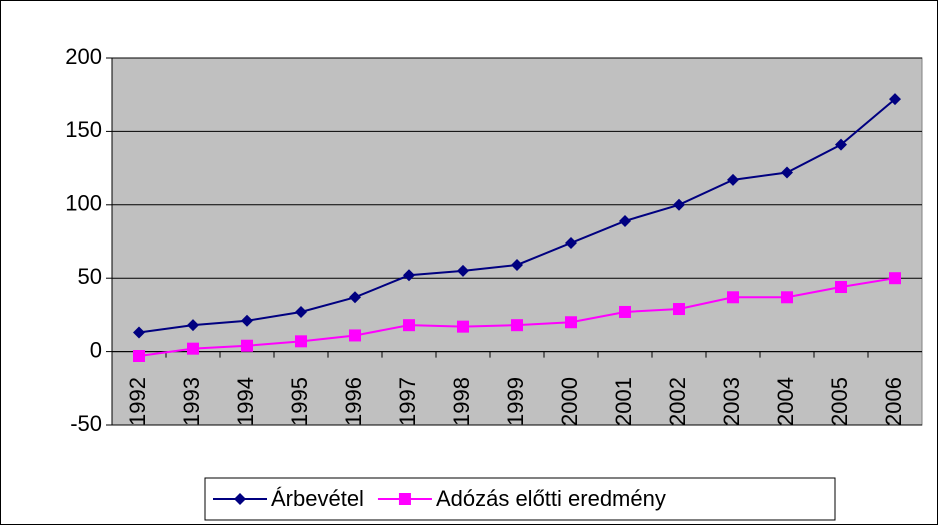  What do you see at coordinates (731, 401) in the screenshot?
I see `x-tick-label: 2003` at bounding box center [731, 401].